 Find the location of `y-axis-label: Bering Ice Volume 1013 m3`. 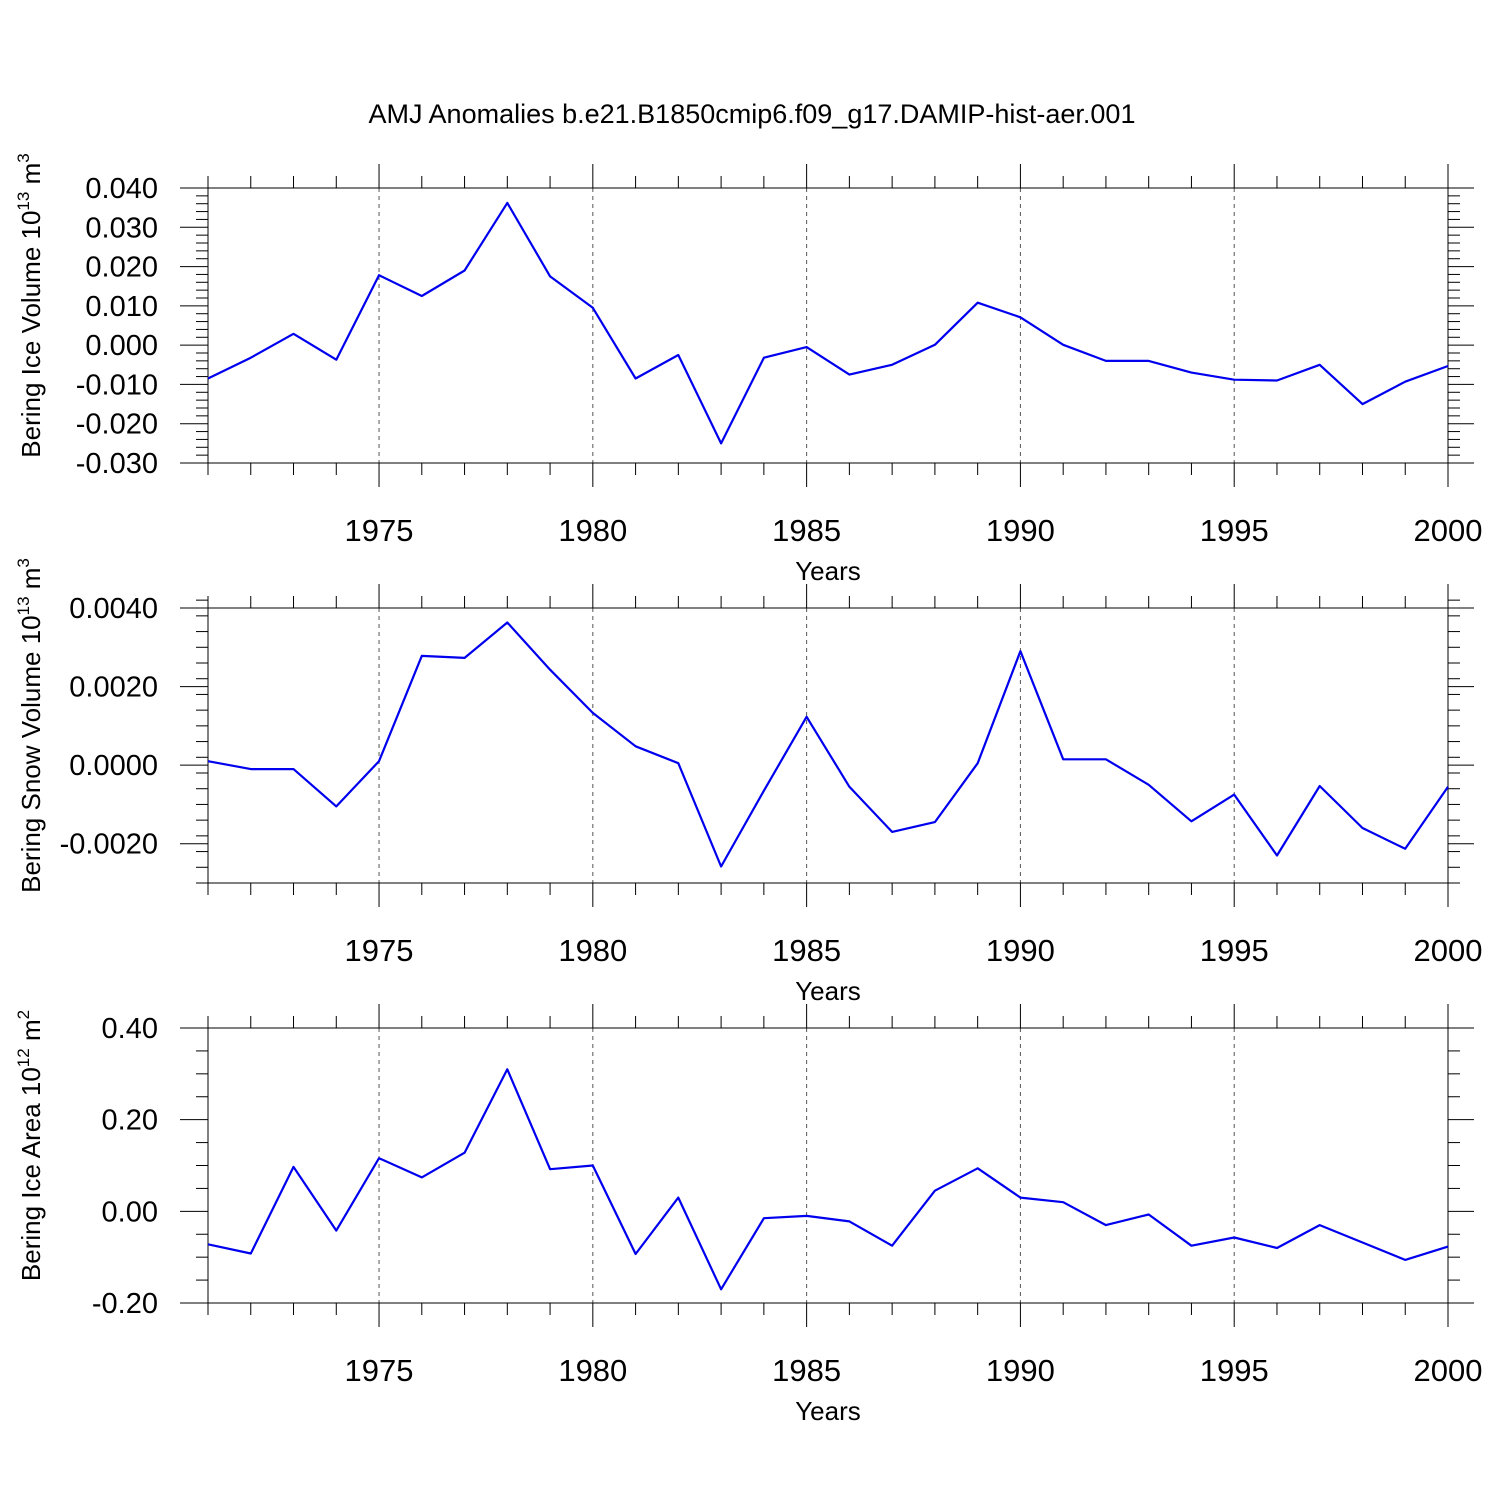

y-axis-label: Bering Ice Volume 1013 m3 is located at coordinates (30, 305).